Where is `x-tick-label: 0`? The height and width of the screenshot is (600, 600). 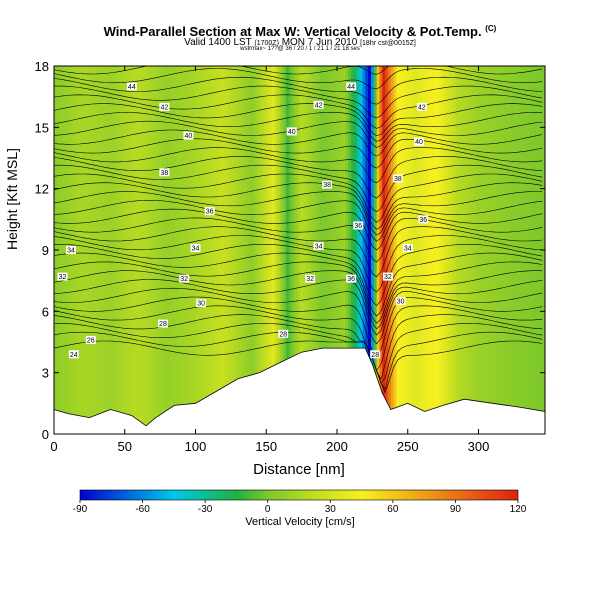
x-tick-label: 0 is located at coordinates (53, 446).